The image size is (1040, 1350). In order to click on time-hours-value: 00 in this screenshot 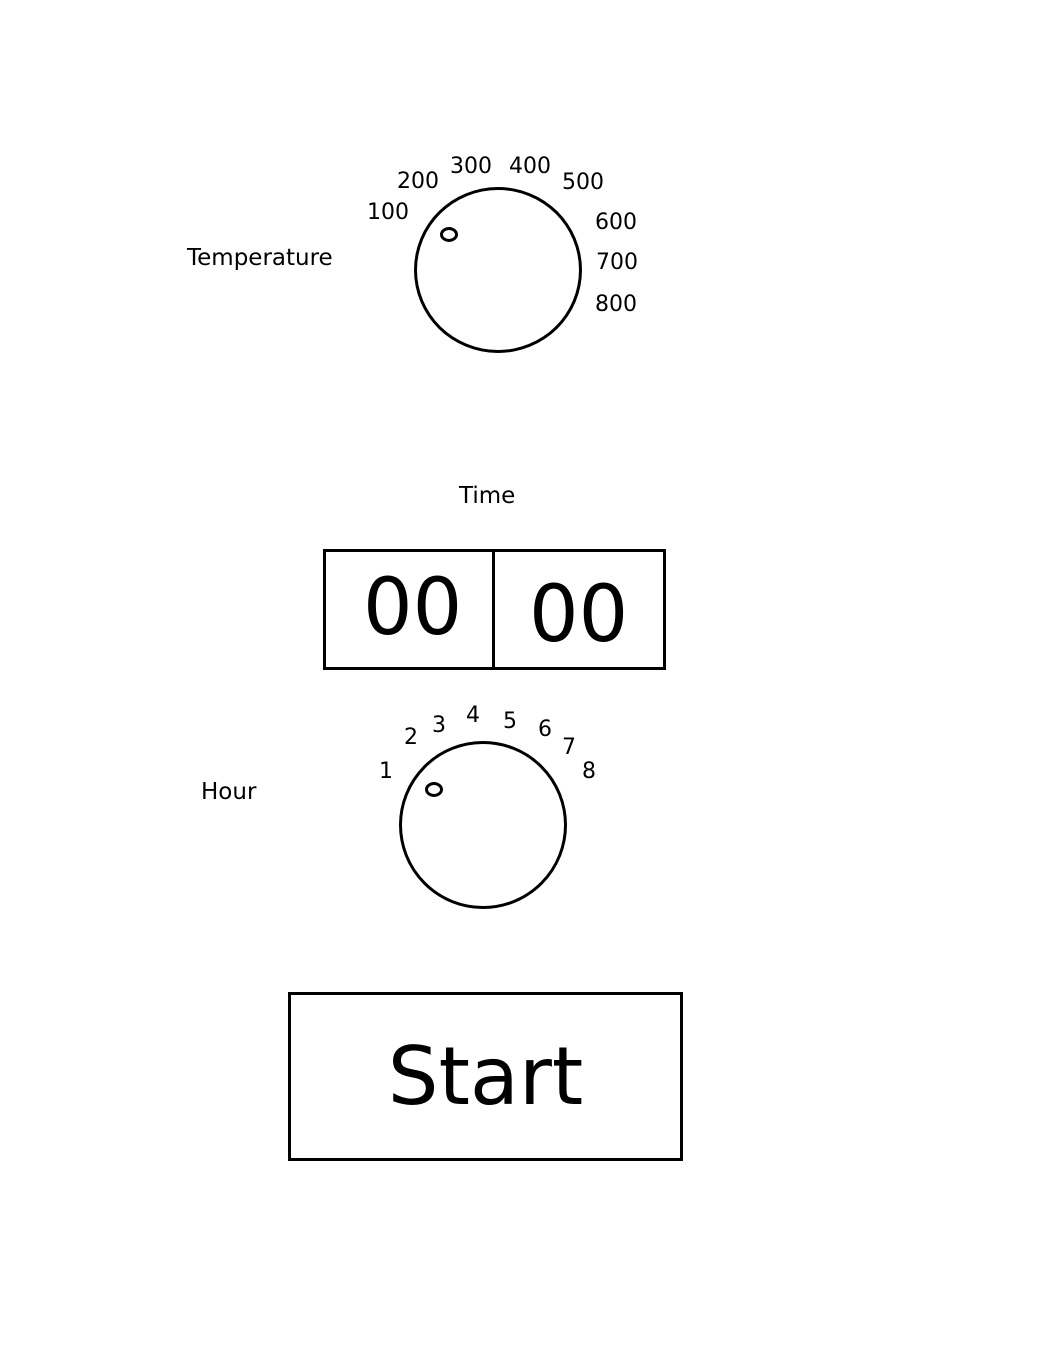, I will do `click(413, 608)`.